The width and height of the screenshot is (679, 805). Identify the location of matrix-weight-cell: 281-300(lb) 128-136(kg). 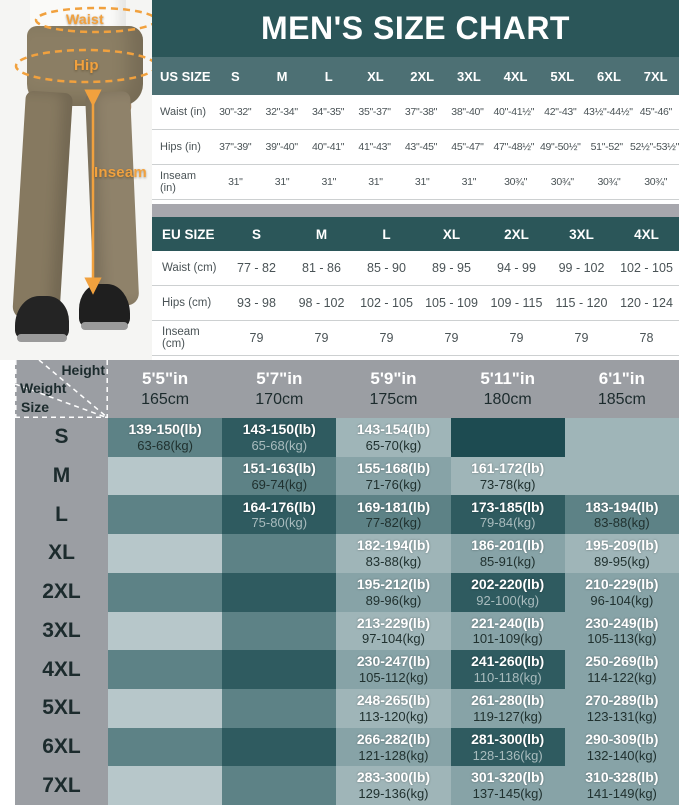
(507, 747).